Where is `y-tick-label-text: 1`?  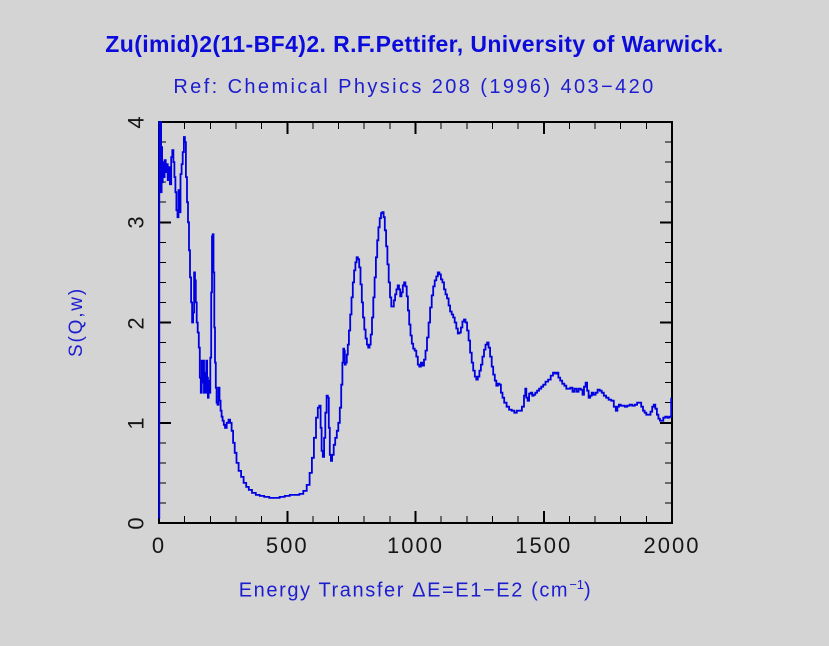 y-tick-label-text: 1 is located at coordinates (136, 423).